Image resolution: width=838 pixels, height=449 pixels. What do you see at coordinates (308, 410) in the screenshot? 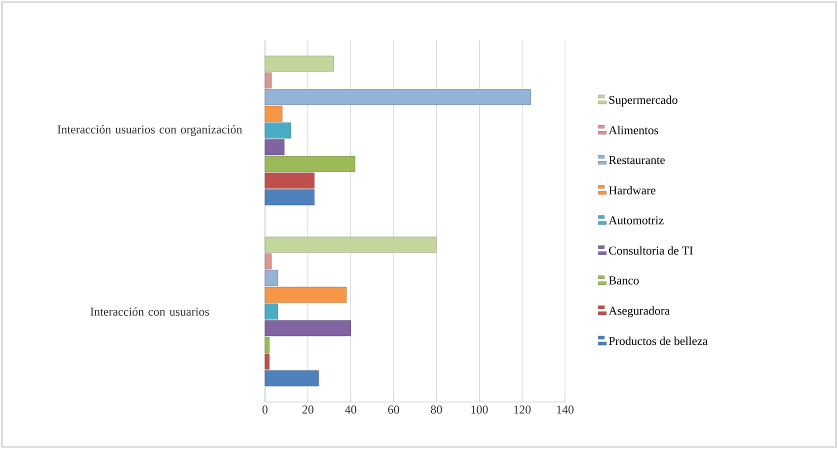
I see `x-tick-label: 20` at bounding box center [308, 410].